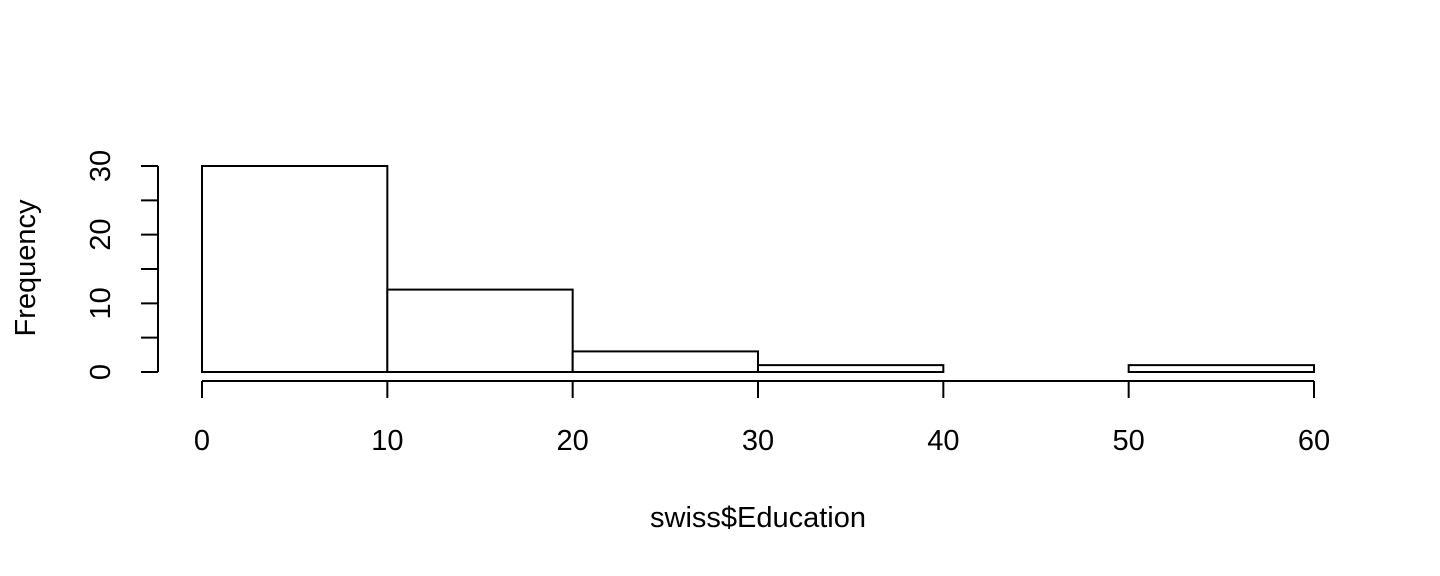 The height and width of the screenshot is (576, 1440). Describe the element at coordinates (943, 441) in the screenshot. I see `x-tick-label: 40` at that location.